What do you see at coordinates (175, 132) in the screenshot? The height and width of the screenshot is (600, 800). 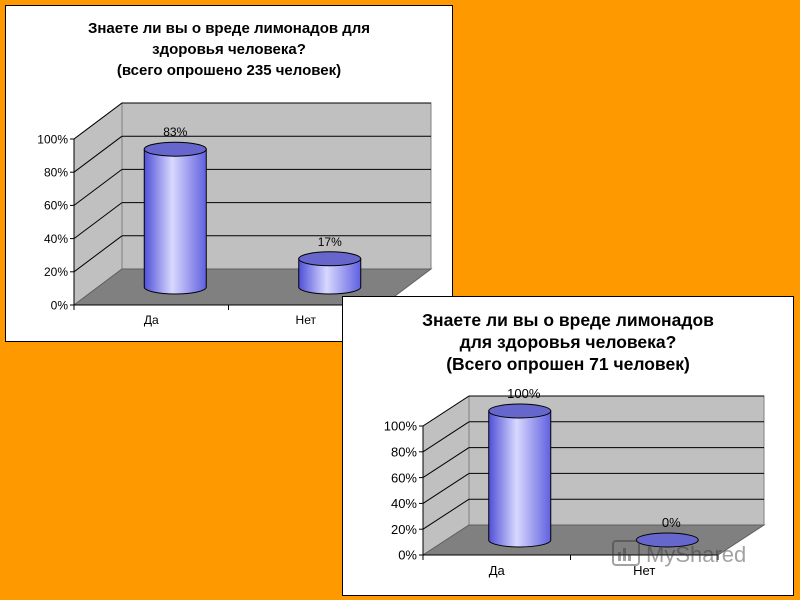 I see `data-label: 83%` at bounding box center [175, 132].